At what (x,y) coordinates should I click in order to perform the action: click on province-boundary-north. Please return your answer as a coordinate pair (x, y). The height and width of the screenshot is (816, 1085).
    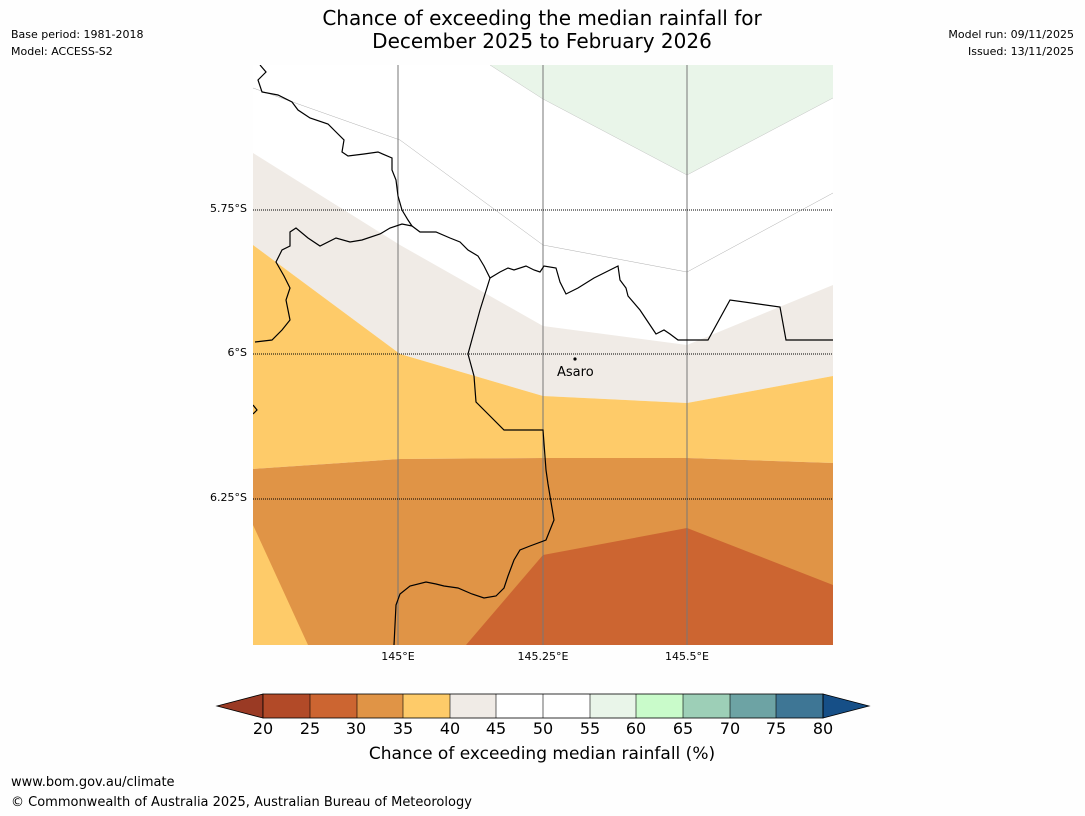
    Looking at the image, I should click on (334, 204).